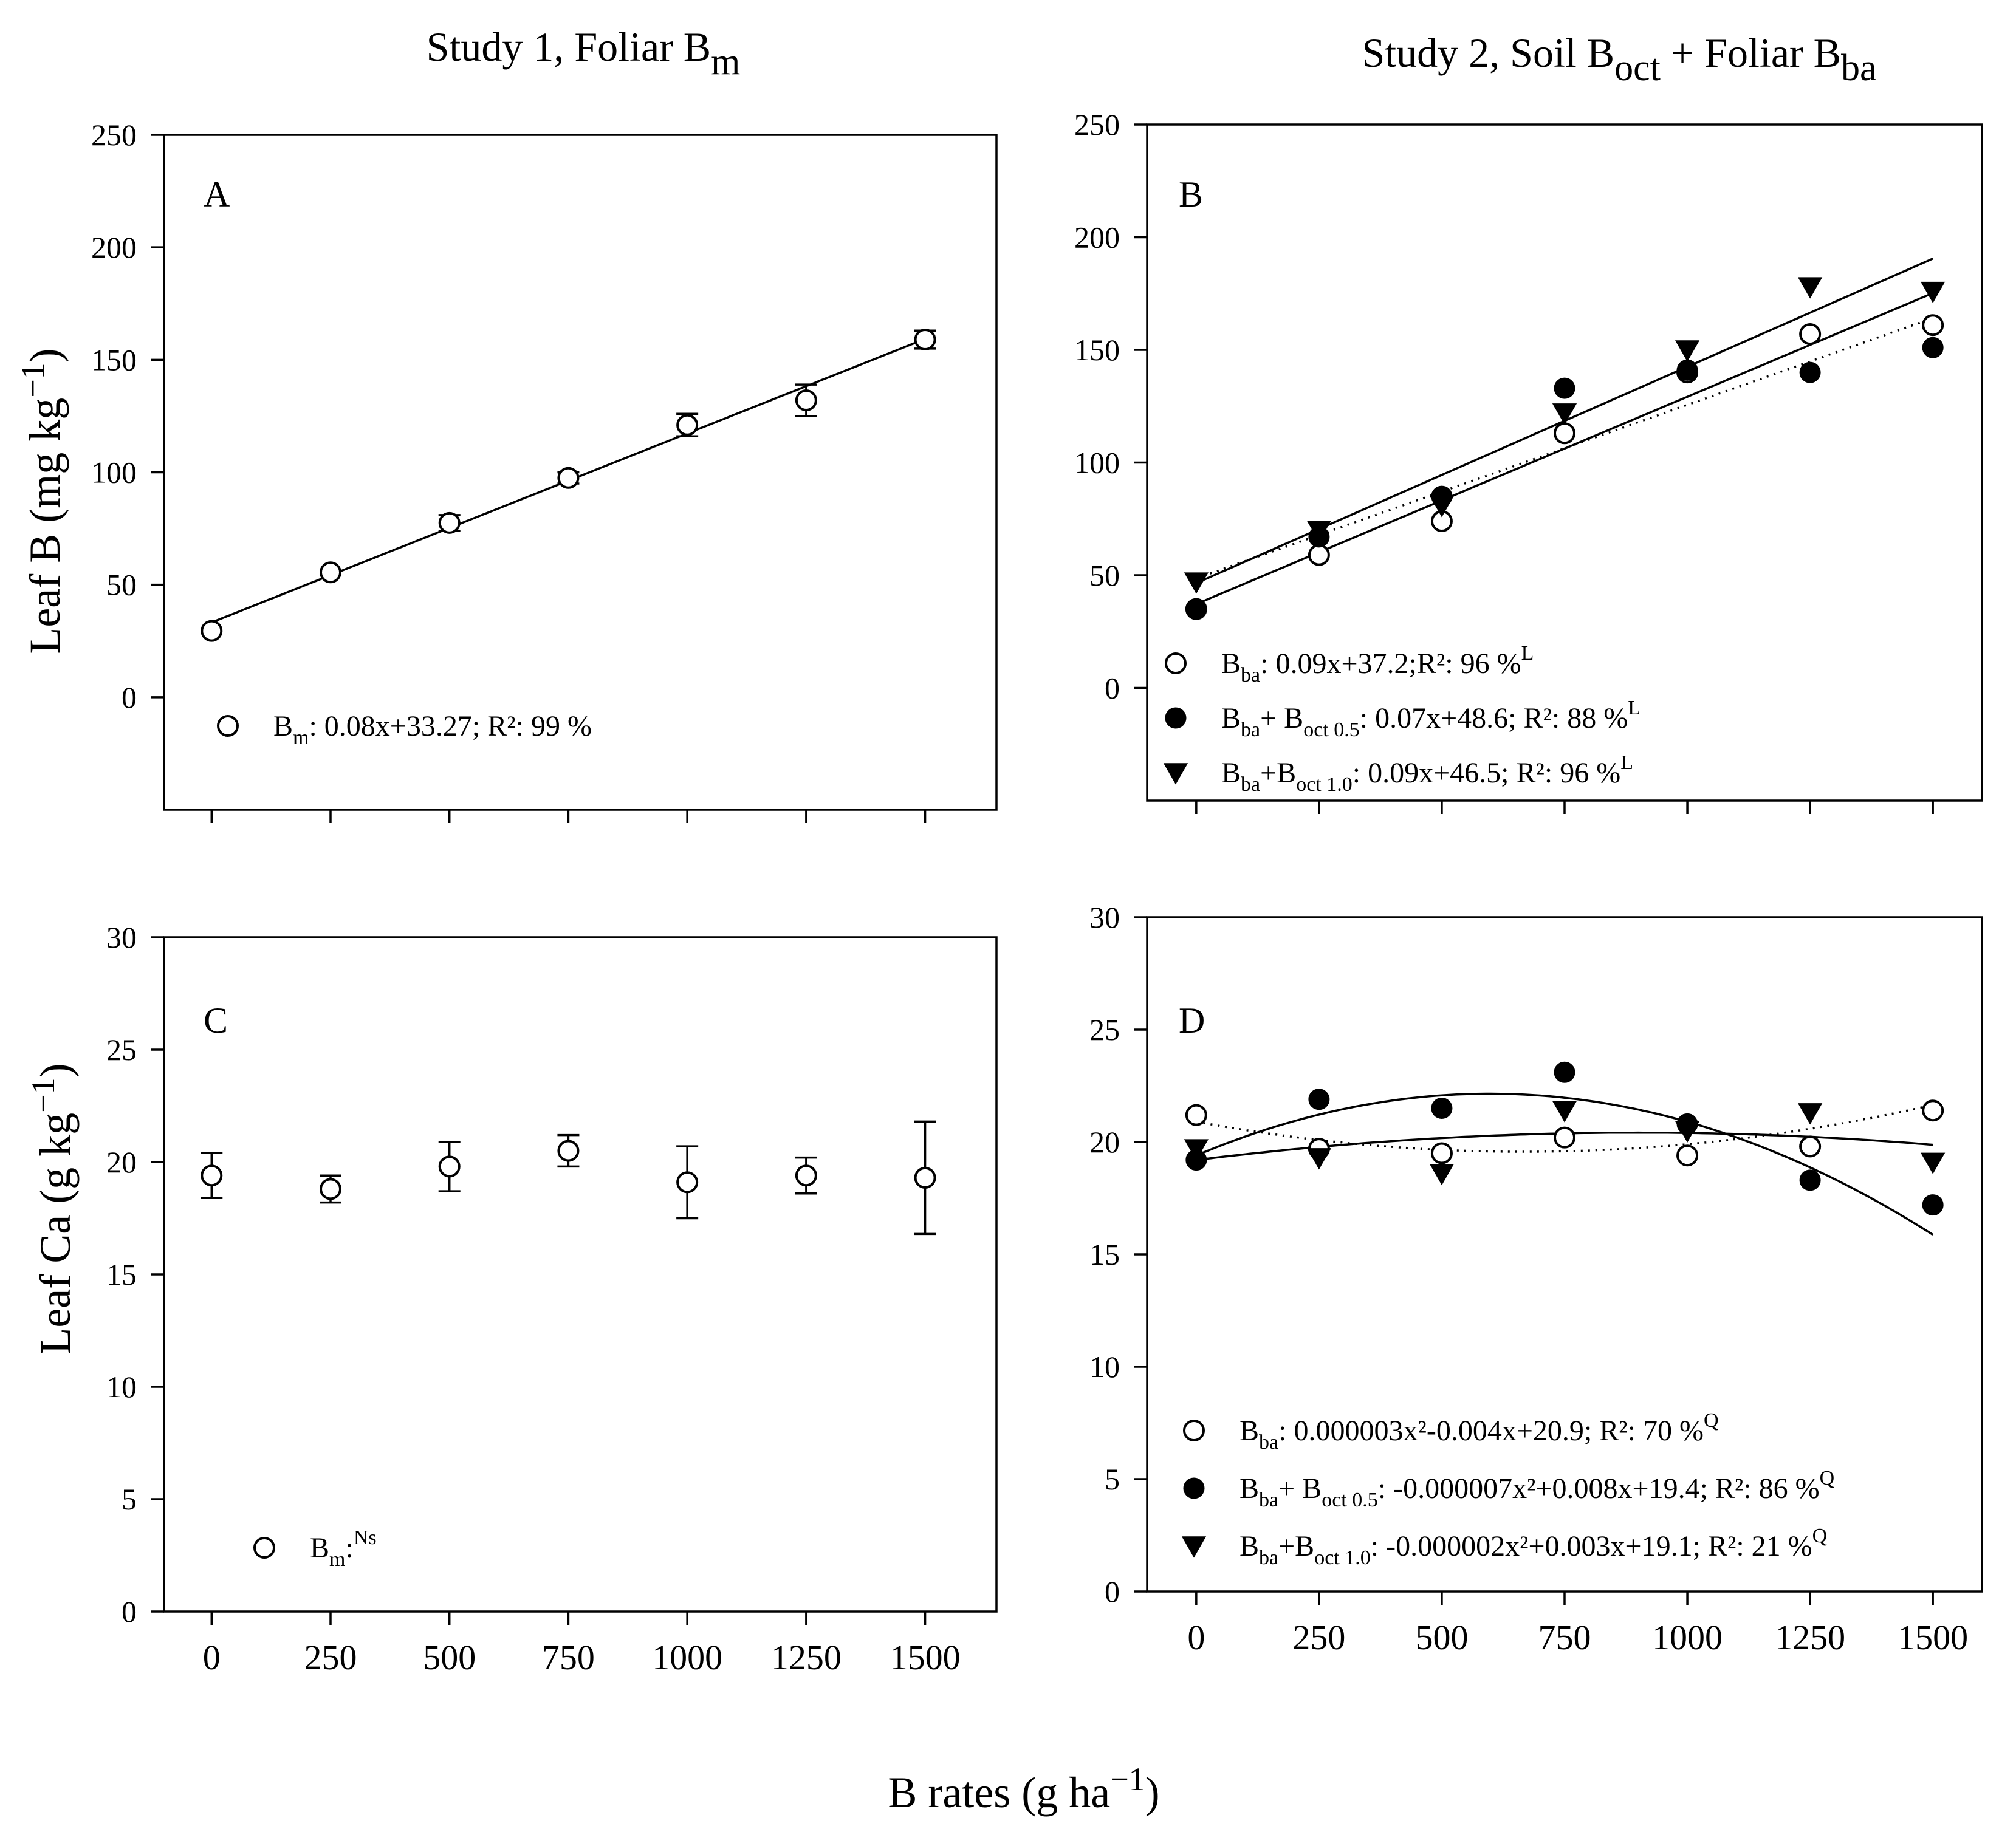  Describe the element at coordinates (1112, 1479) in the screenshot. I see `y-tick-label: 5` at that location.